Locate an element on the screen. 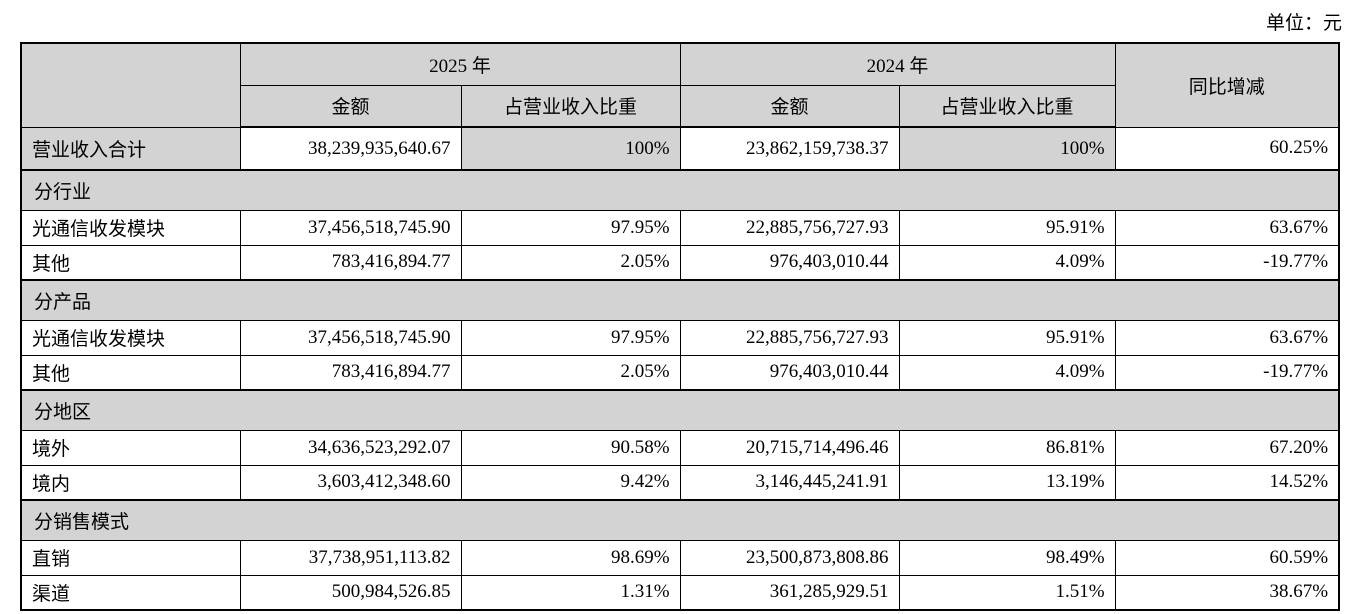 Image resolution: width=1352 pixels, height=614 pixels. amount-2024: 361,285,929.51 is located at coordinates (789, 592).